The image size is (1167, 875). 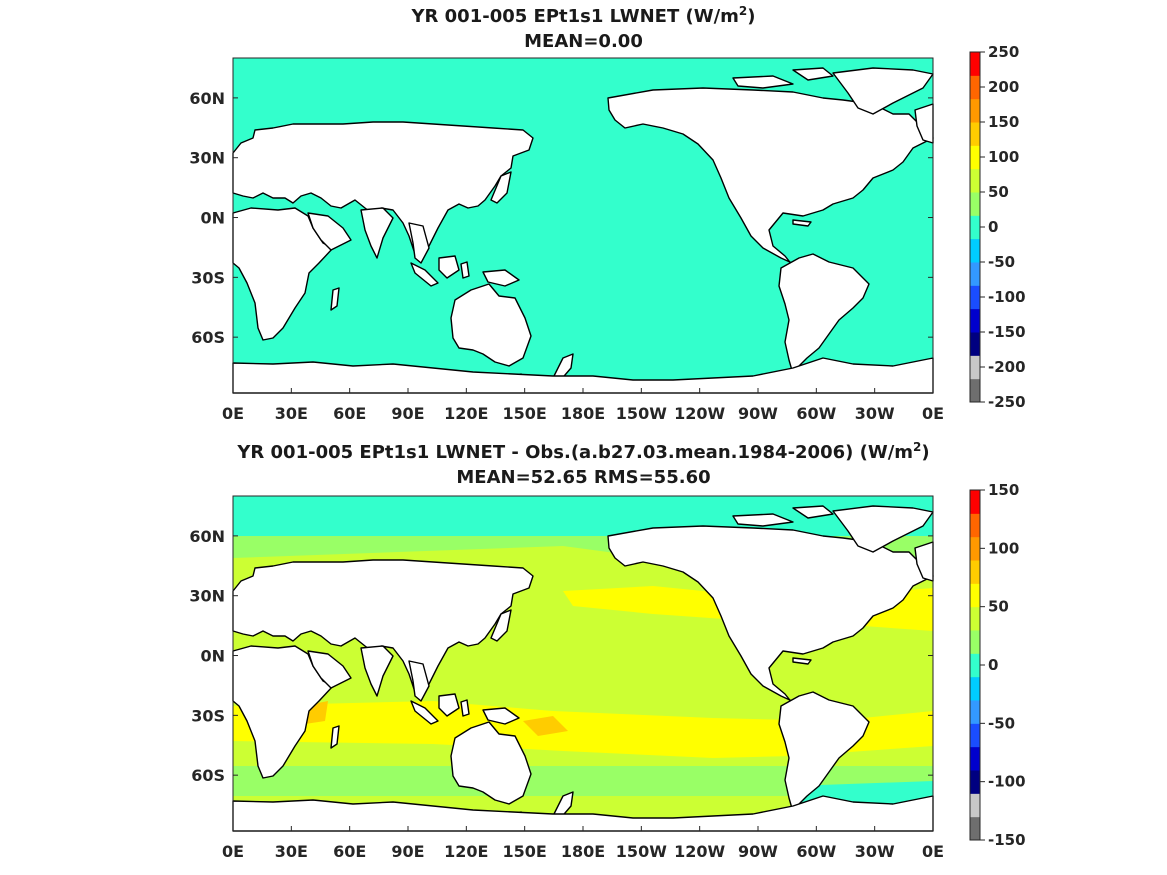 What do you see at coordinates (583, 41) in the screenshot?
I see `panel1-subtitle: MEAN=0.00` at bounding box center [583, 41].